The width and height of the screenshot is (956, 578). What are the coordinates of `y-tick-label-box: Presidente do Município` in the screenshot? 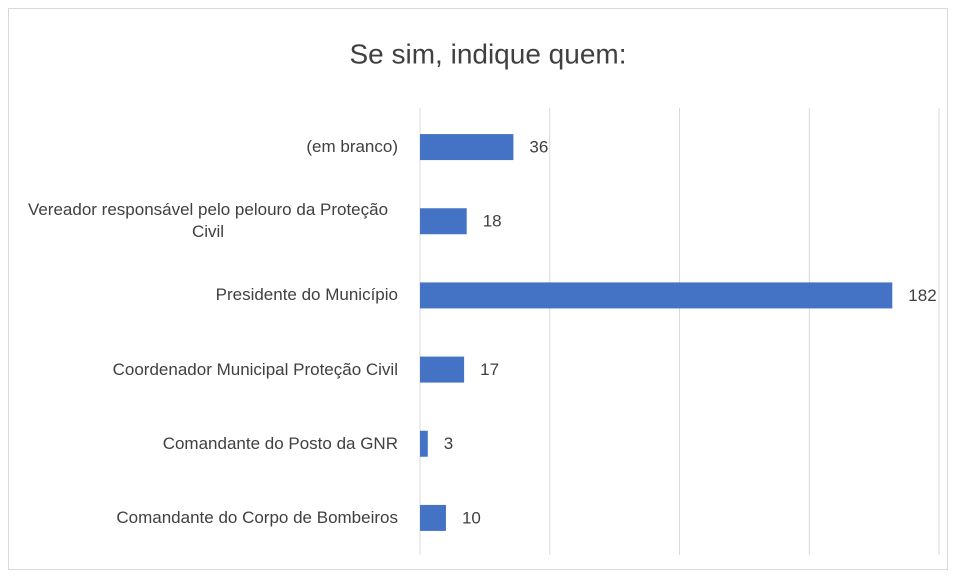 It's located at (208, 295).